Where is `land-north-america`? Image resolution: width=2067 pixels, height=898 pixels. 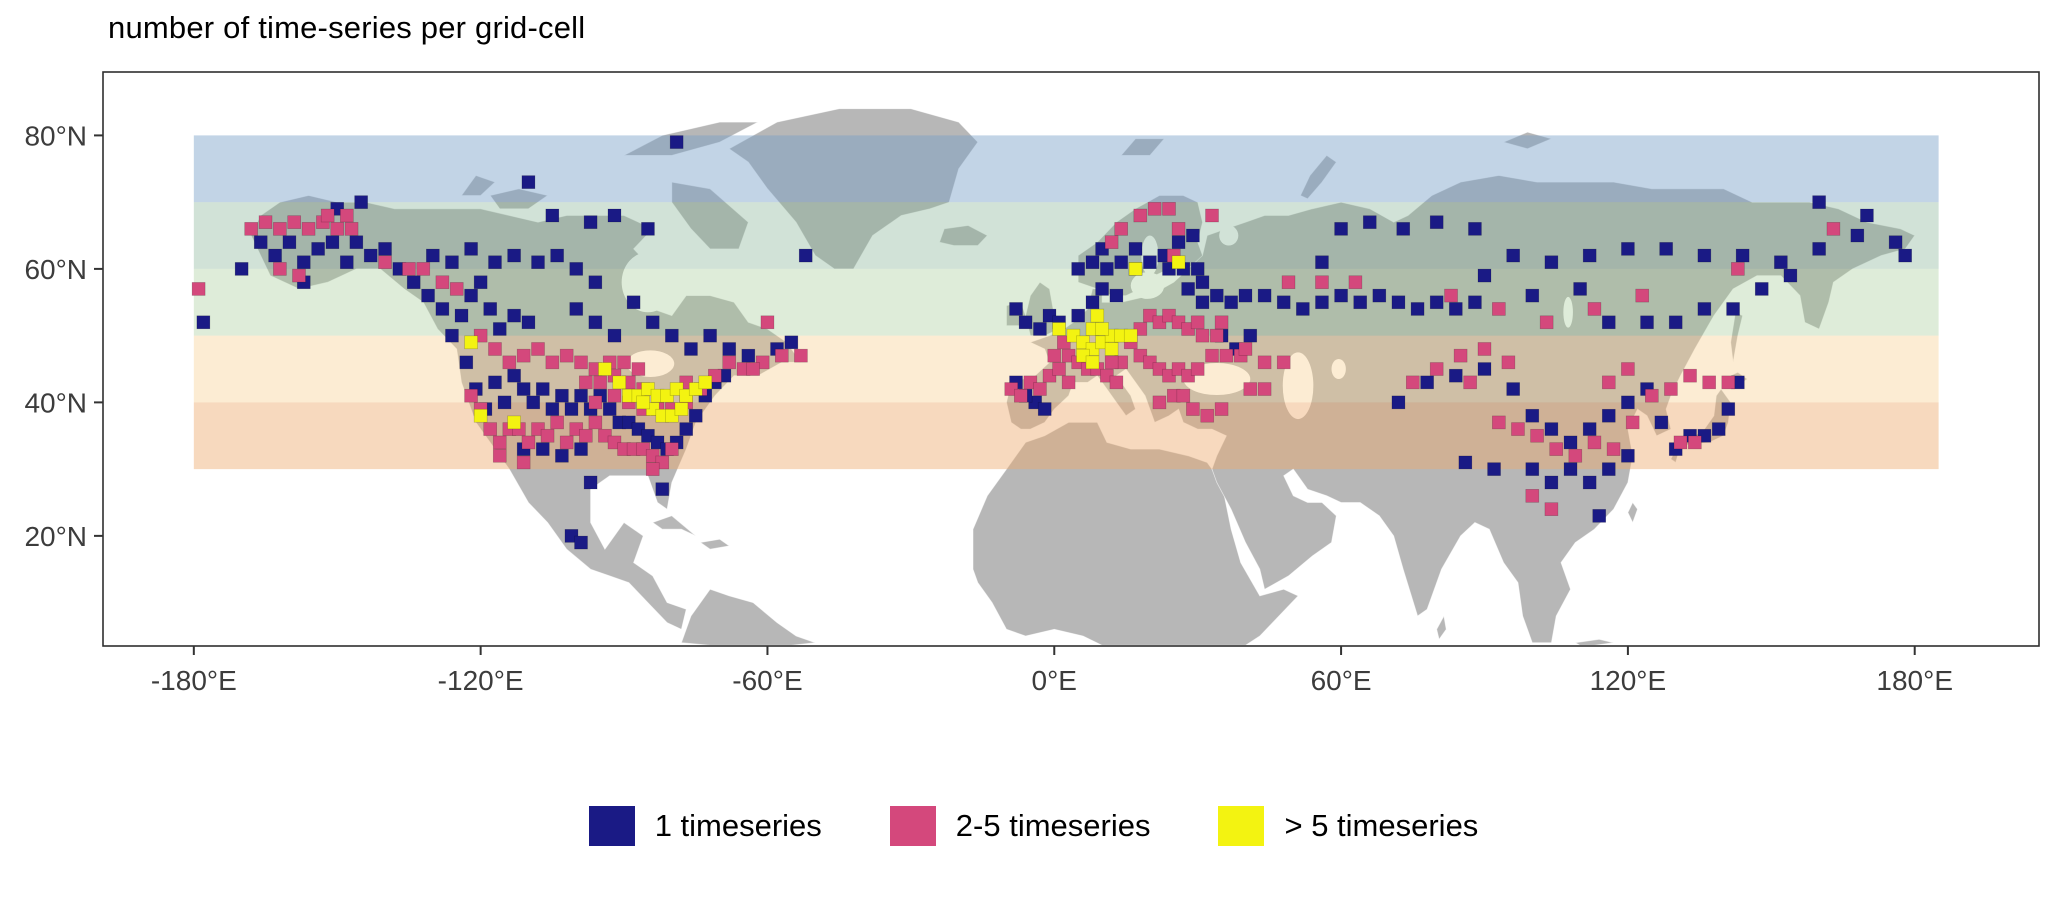 land-north-america is located at coordinates (526, 412).